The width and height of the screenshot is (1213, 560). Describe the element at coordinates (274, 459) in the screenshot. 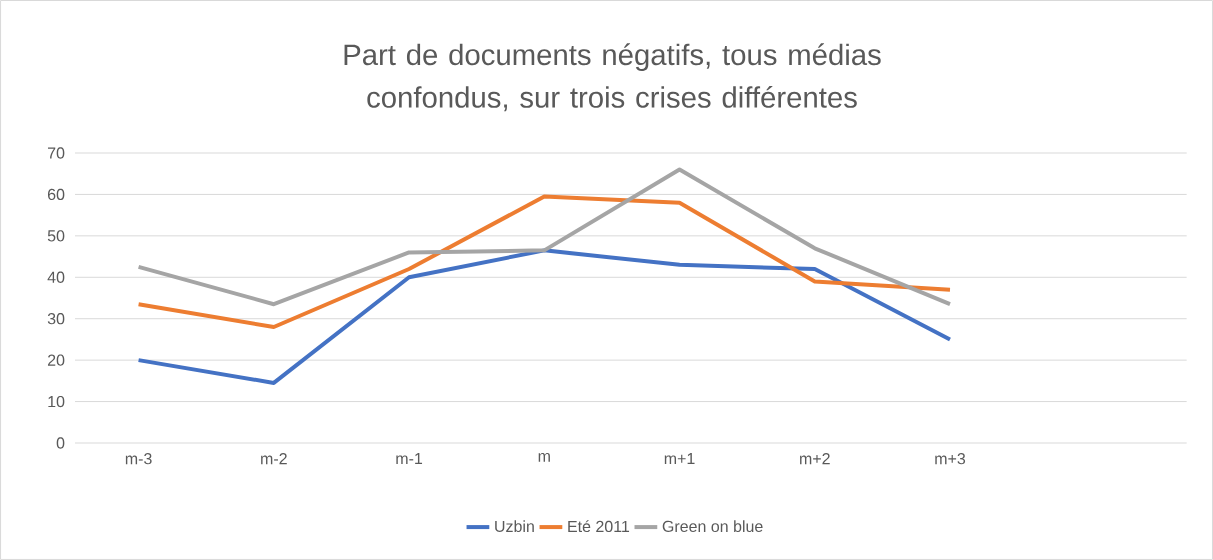

I see `x-tick-label: m-2` at that location.